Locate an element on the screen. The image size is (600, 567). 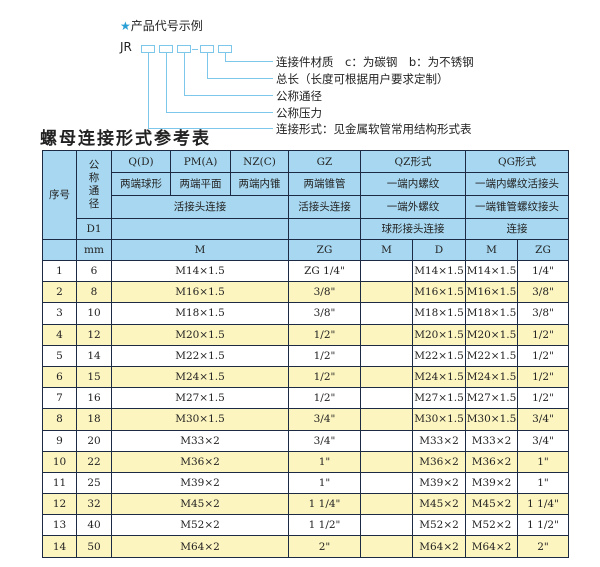
table-row: 4 12 M20×1.5 1/2" M20×1.5 M20×1.5 1/2" is located at coordinates (305, 334).